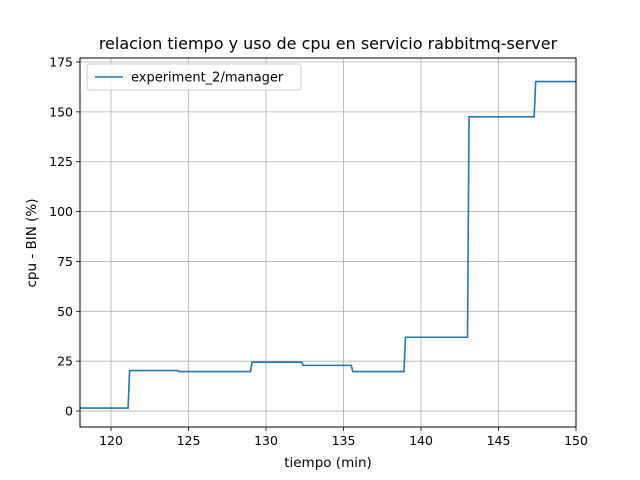  I want to click on legend-label: experiment_2/manager, so click(207, 78).